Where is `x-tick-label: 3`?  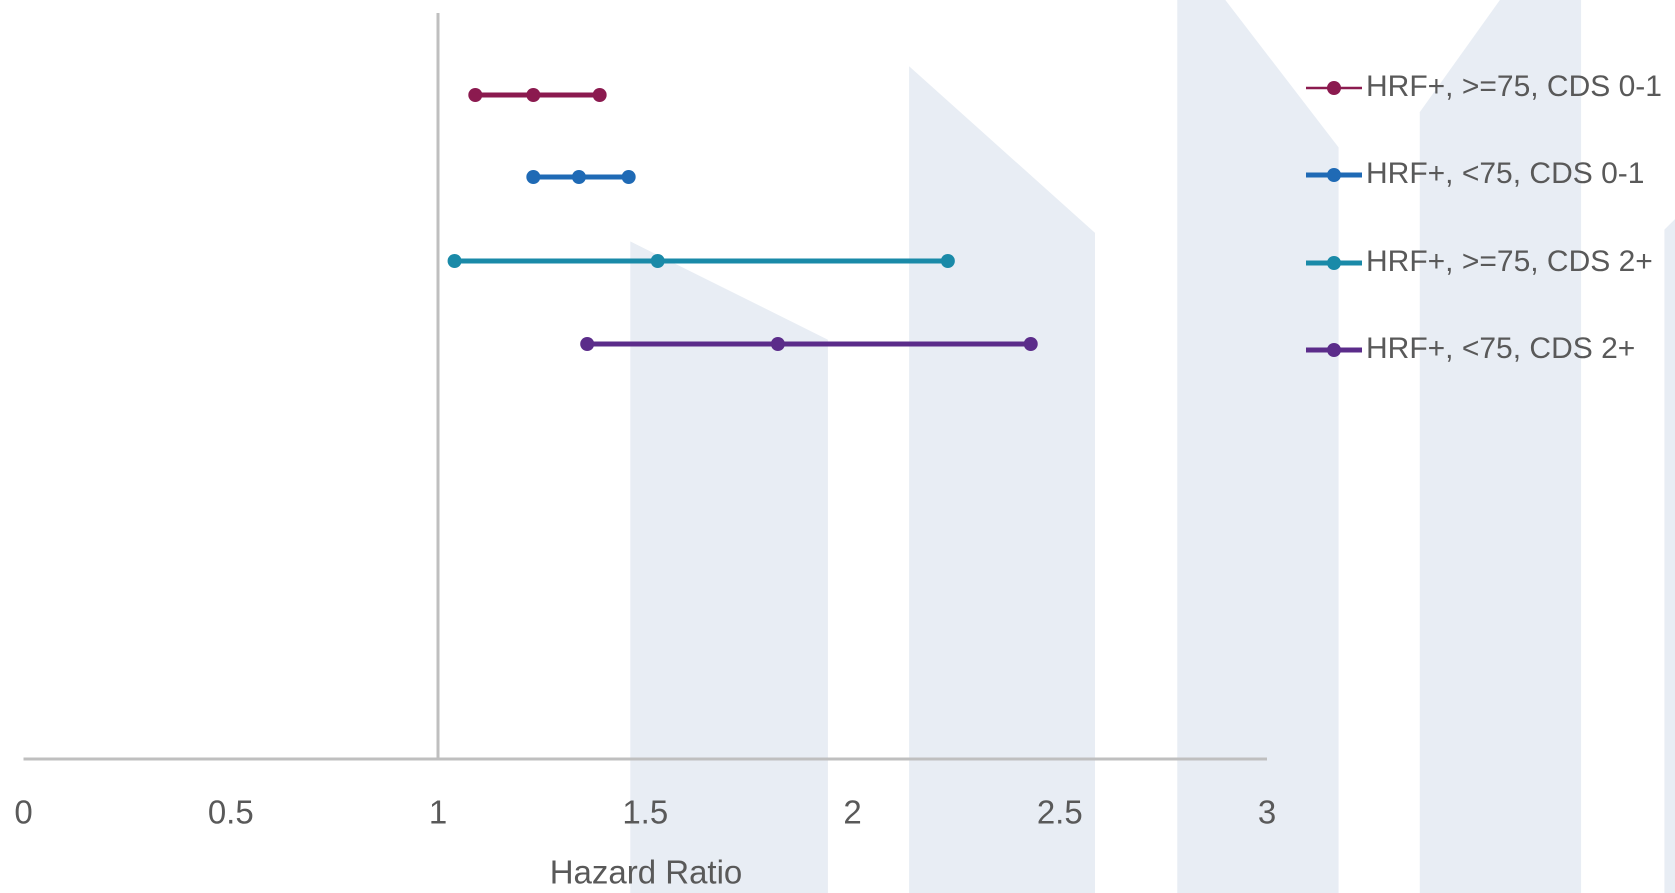 x-tick-label: 3 is located at coordinates (1267, 812).